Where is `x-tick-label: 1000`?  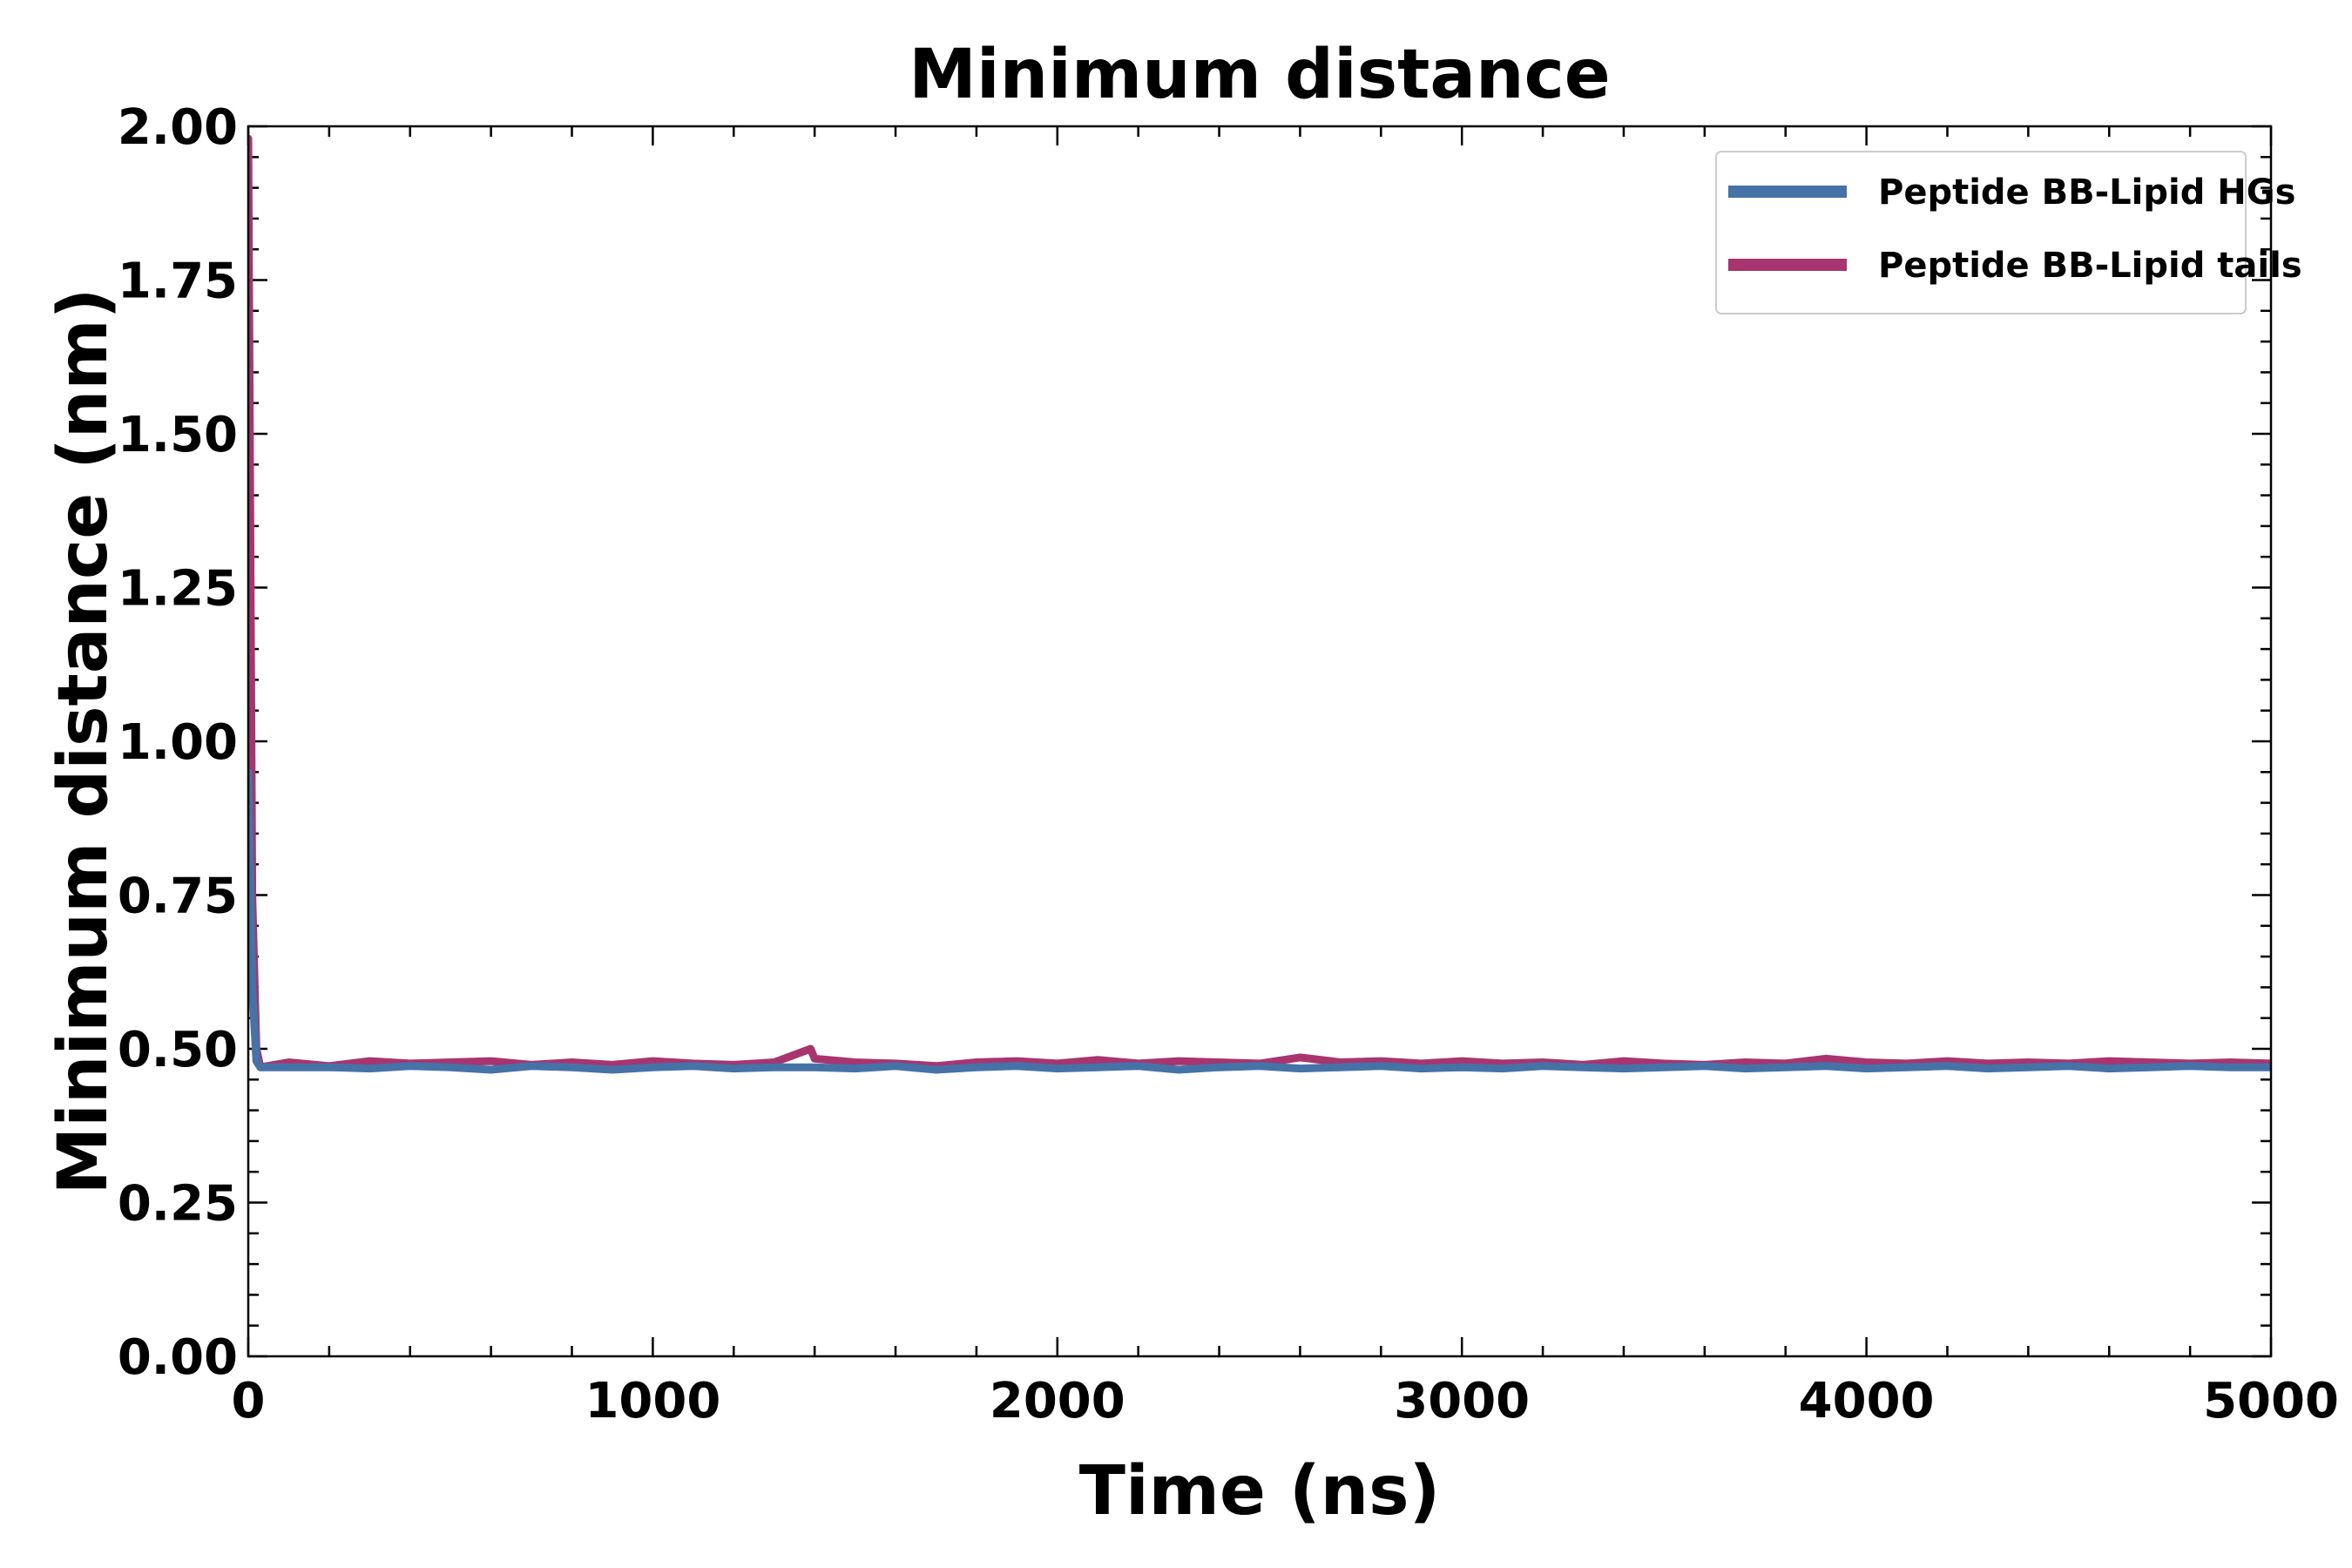
x-tick-label: 1000 is located at coordinates (652, 1401).